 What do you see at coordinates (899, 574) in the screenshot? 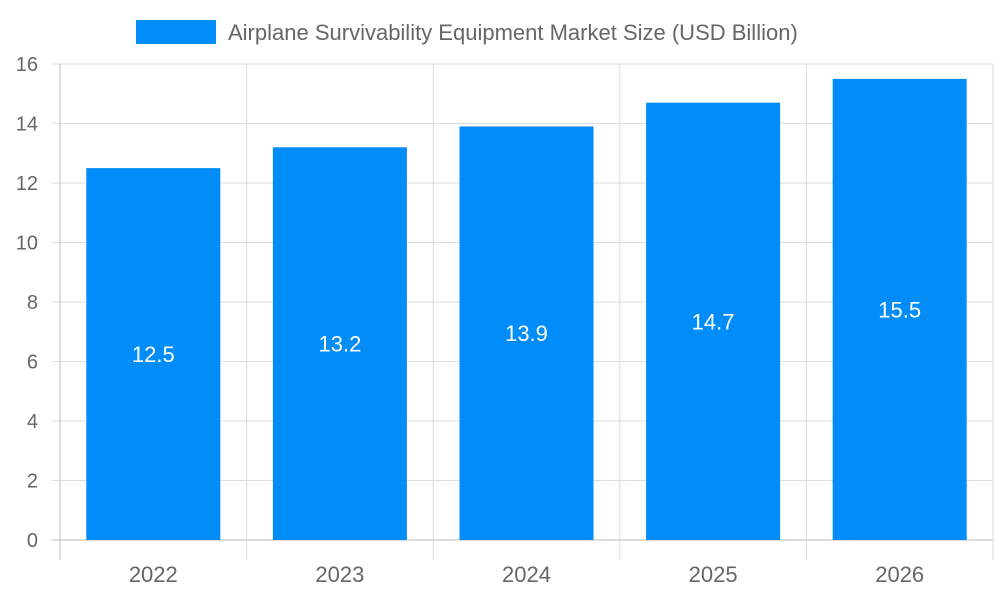
I see `x-tick-label: 2026` at bounding box center [899, 574].